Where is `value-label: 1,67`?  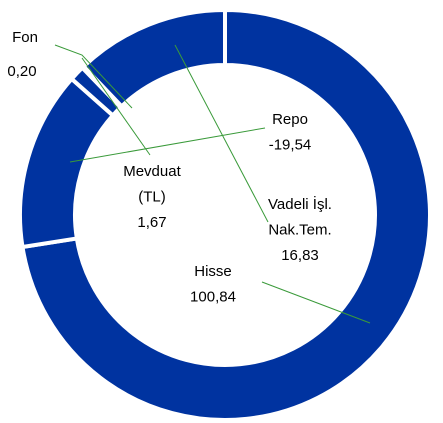
value-label: 1,67 is located at coordinates (151, 222).